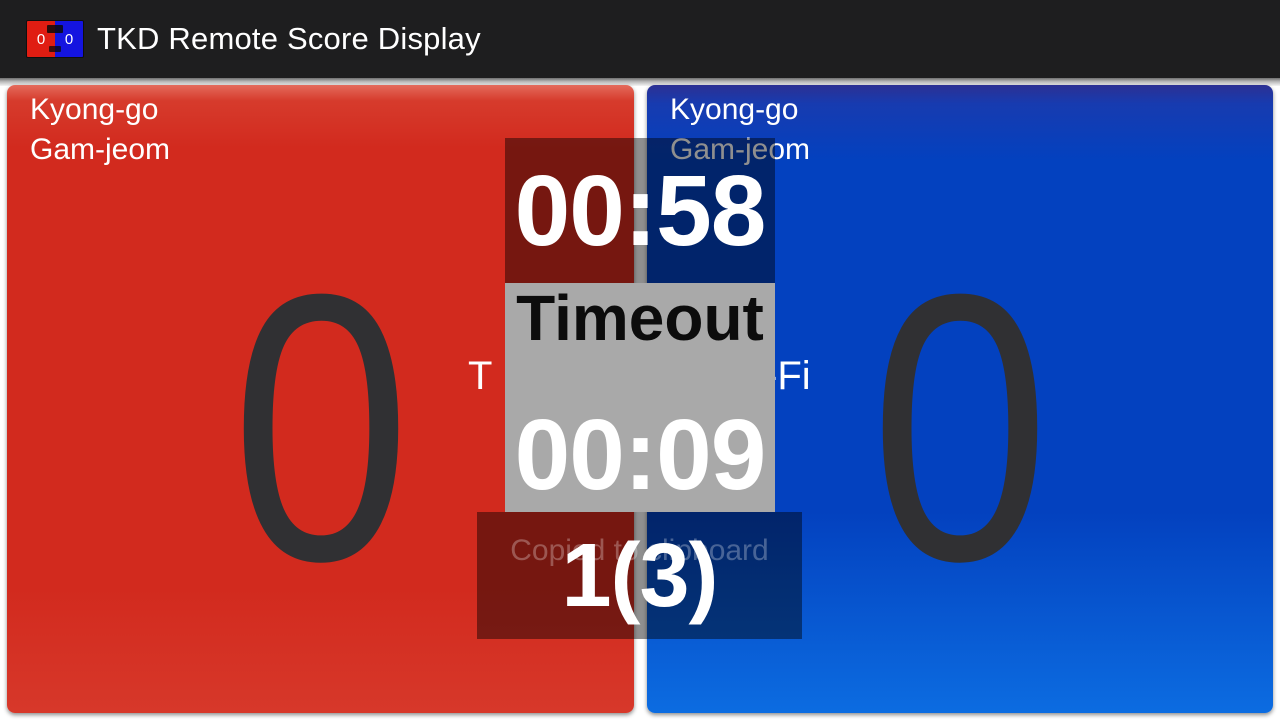  Describe the element at coordinates (640, 455) in the screenshot. I see `timeout-timer: 00:09` at that location.